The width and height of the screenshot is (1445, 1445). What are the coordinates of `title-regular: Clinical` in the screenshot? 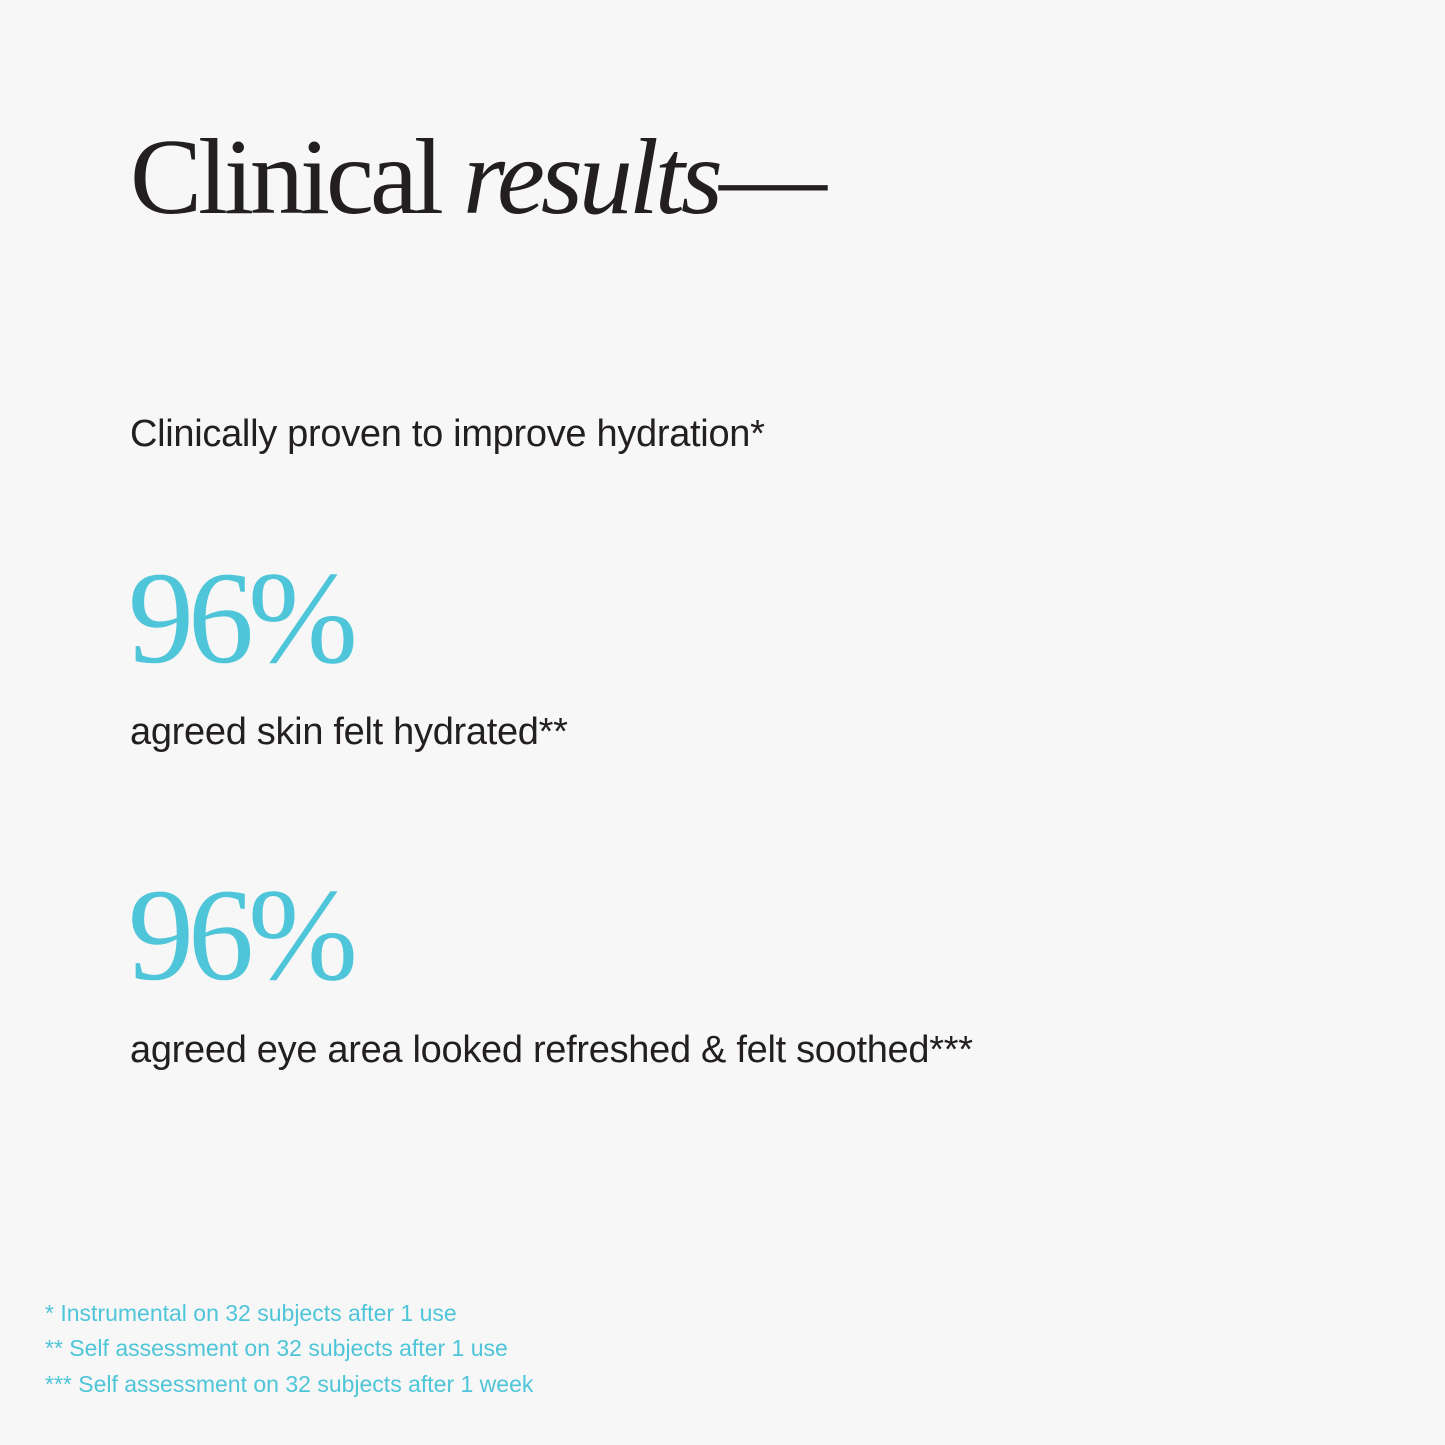 It's located at (287, 177).